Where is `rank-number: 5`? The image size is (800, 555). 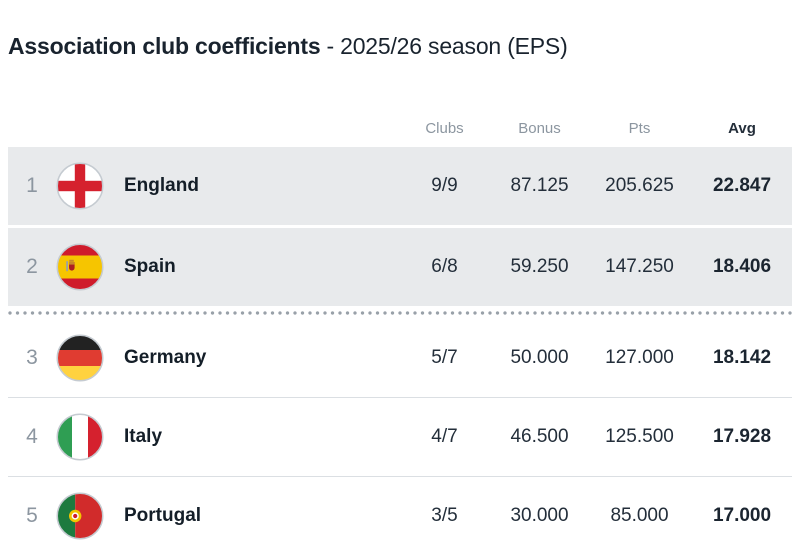
rank-number: 5 is located at coordinates (32, 515).